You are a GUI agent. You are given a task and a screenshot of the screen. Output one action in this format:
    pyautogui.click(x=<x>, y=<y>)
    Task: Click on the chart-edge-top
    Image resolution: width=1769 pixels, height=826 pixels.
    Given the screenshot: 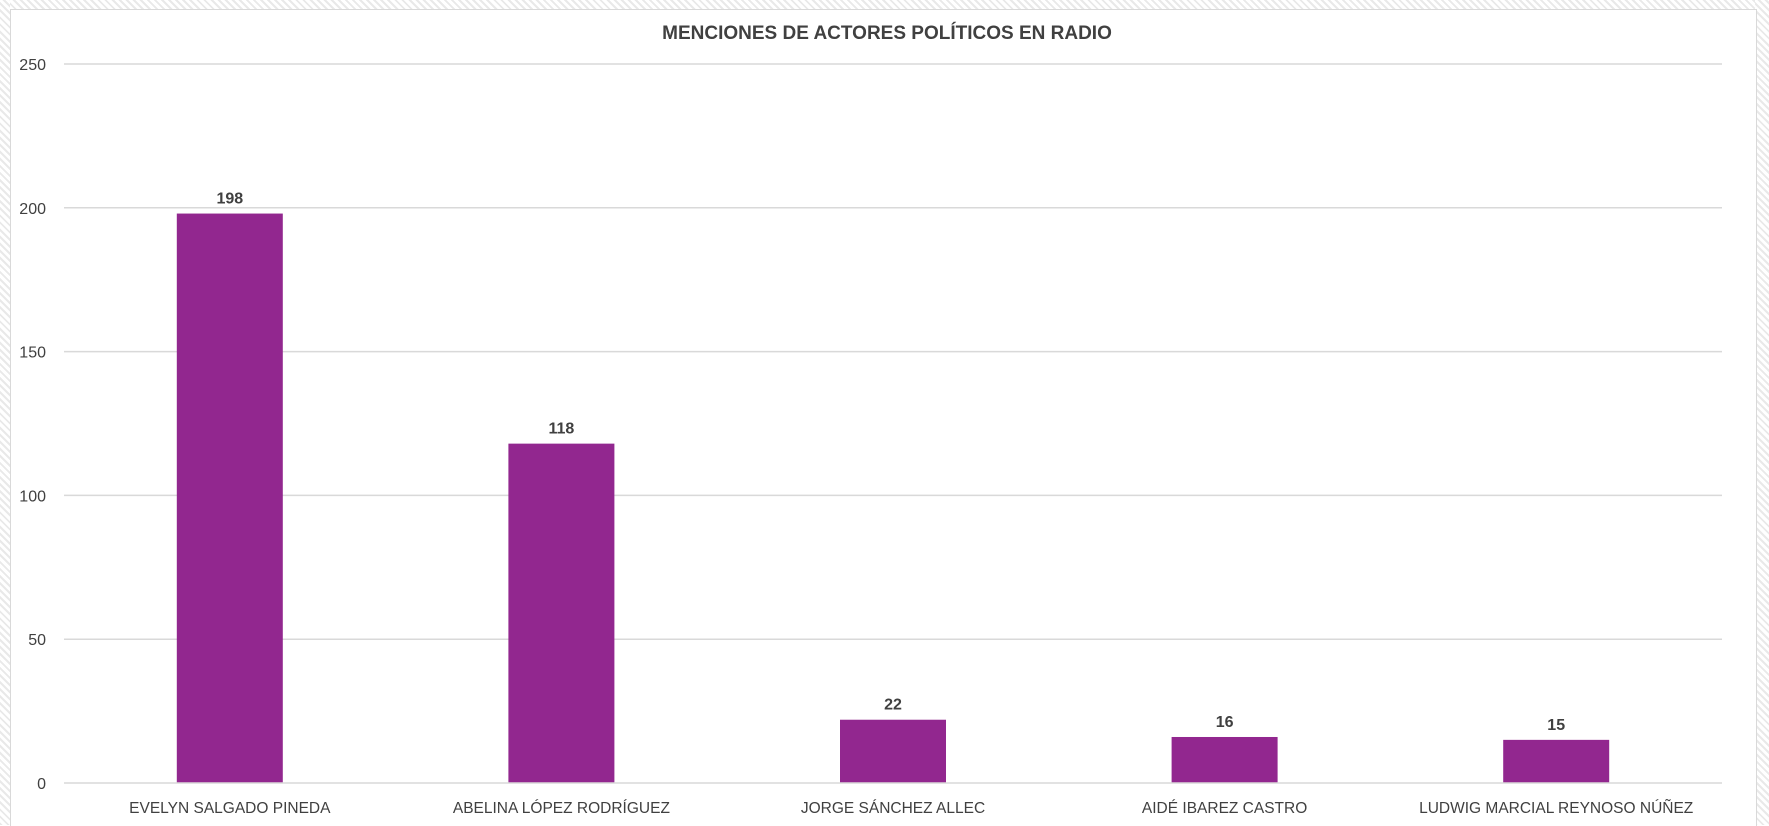 What is the action you would take?
    pyautogui.click(x=884, y=4)
    